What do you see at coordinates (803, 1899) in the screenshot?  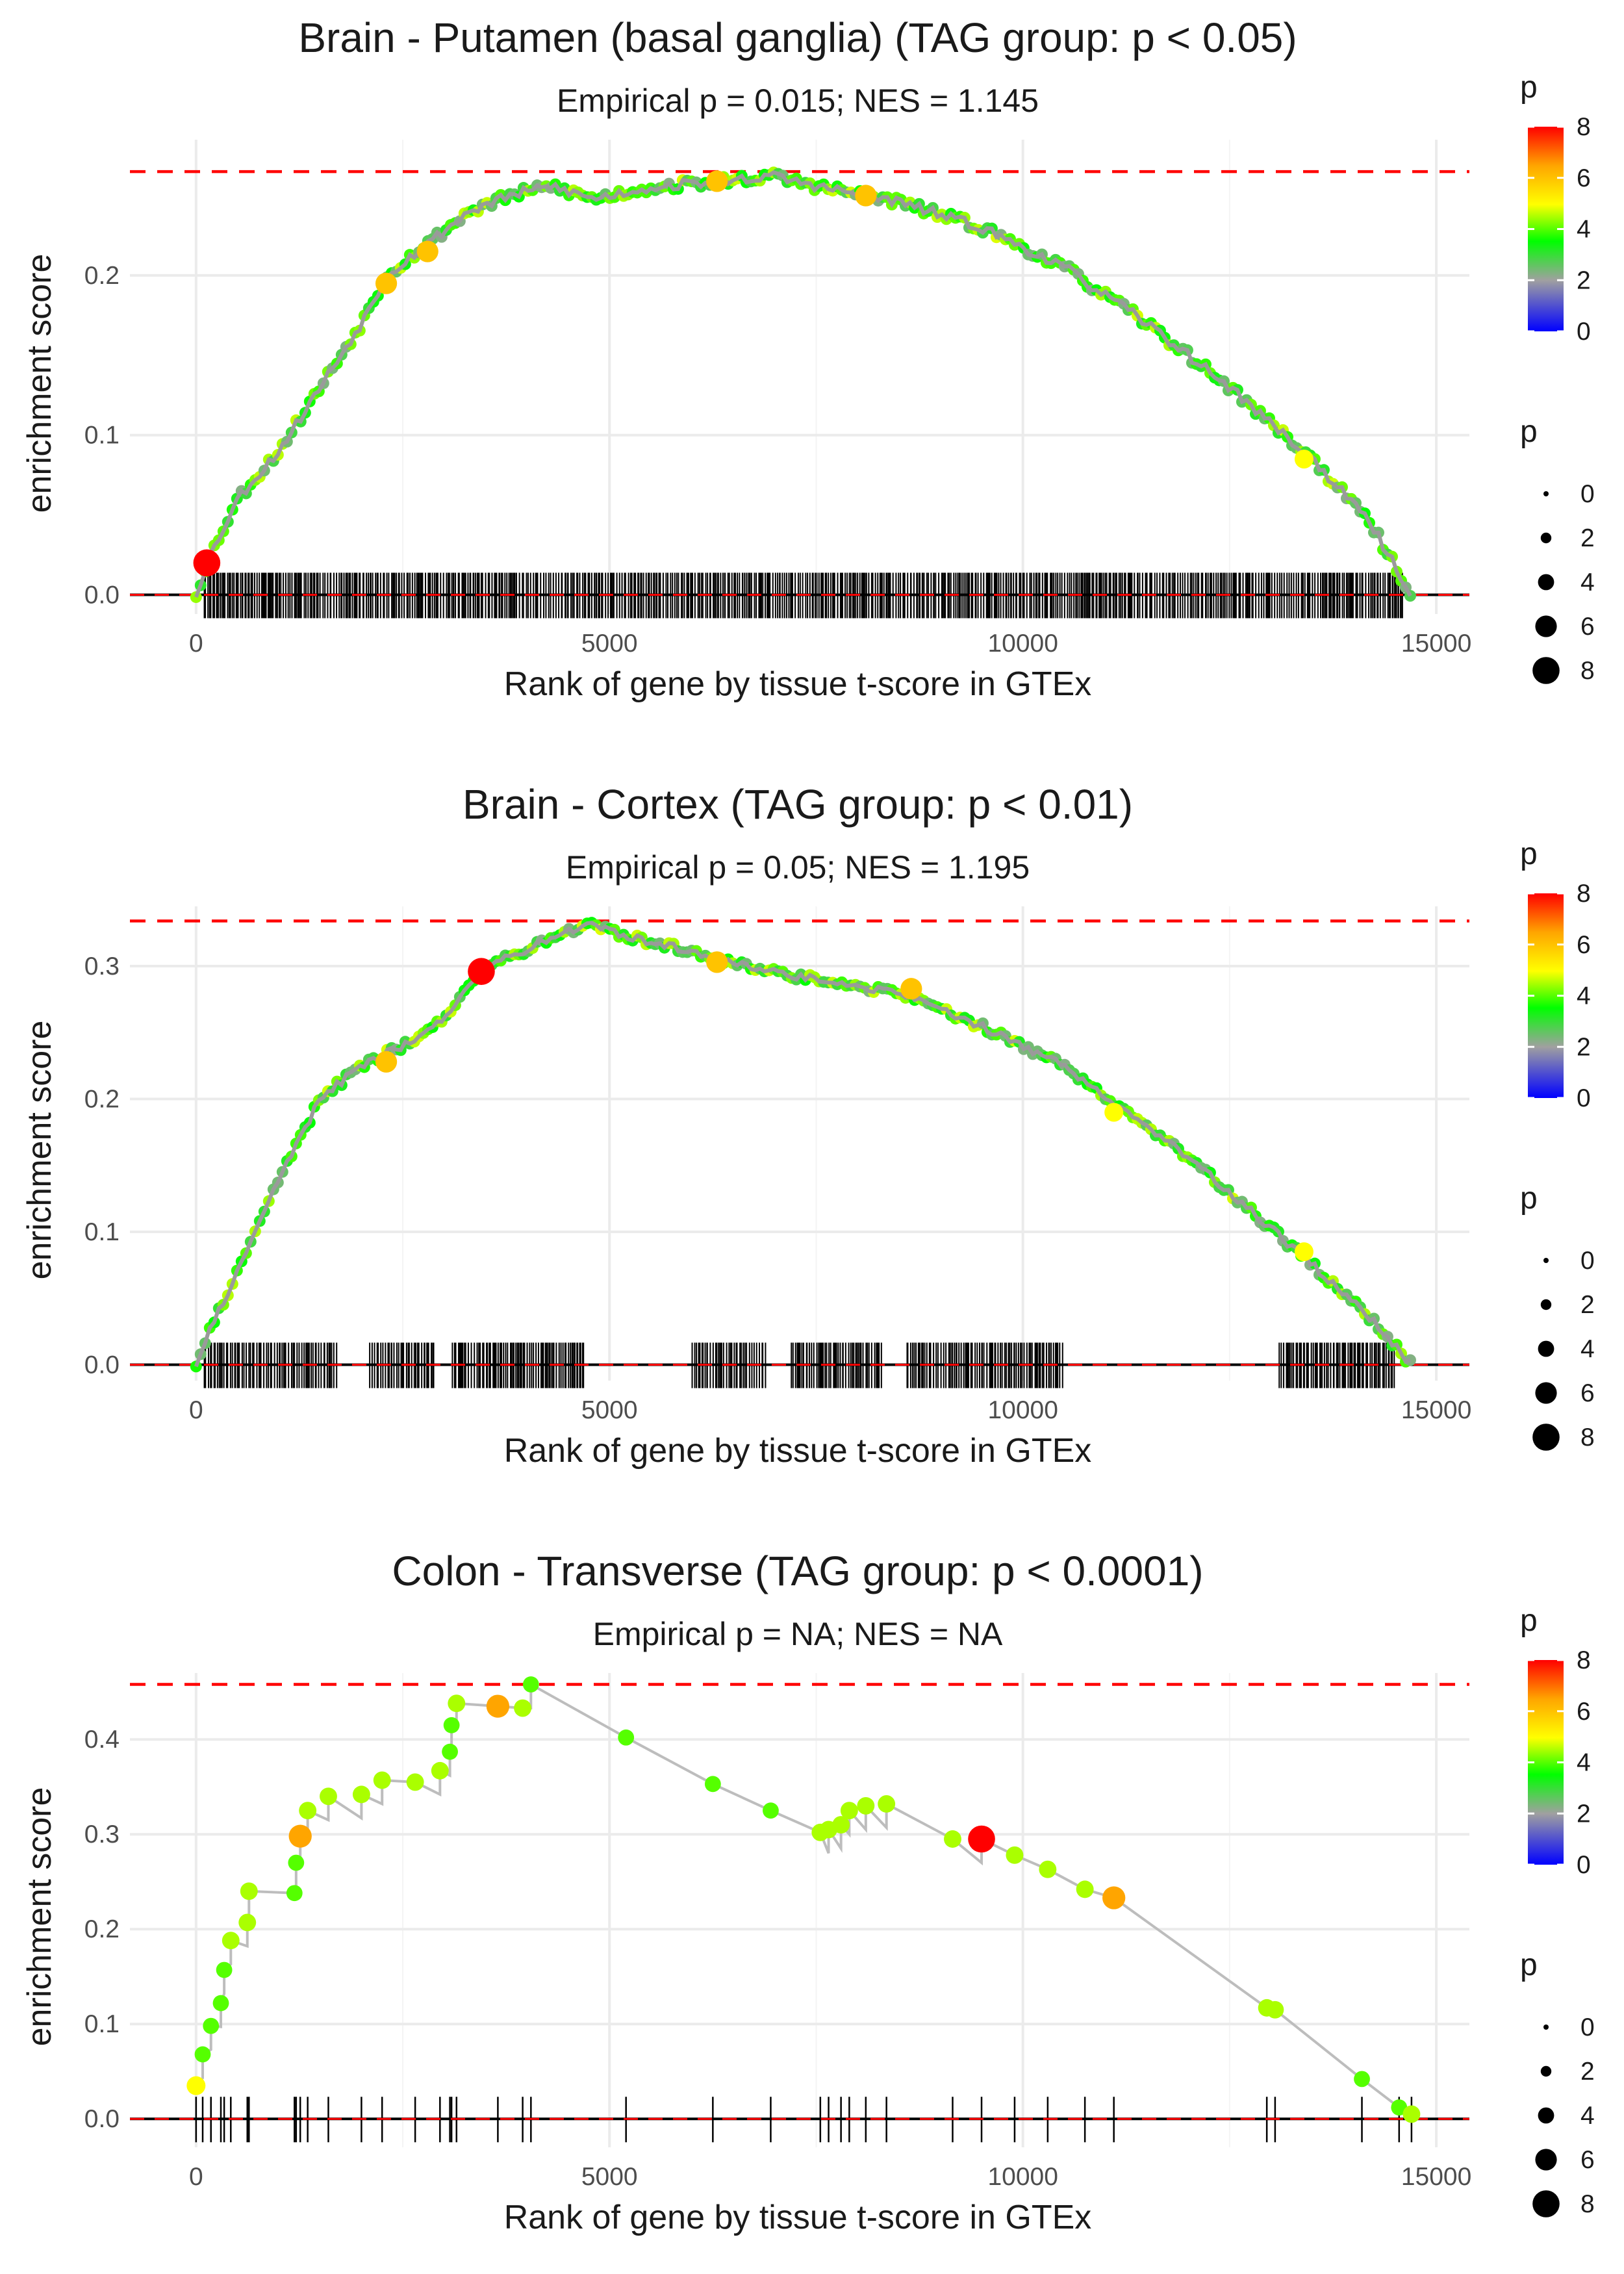 I see `hit-points` at bounding box center [803, 1899].